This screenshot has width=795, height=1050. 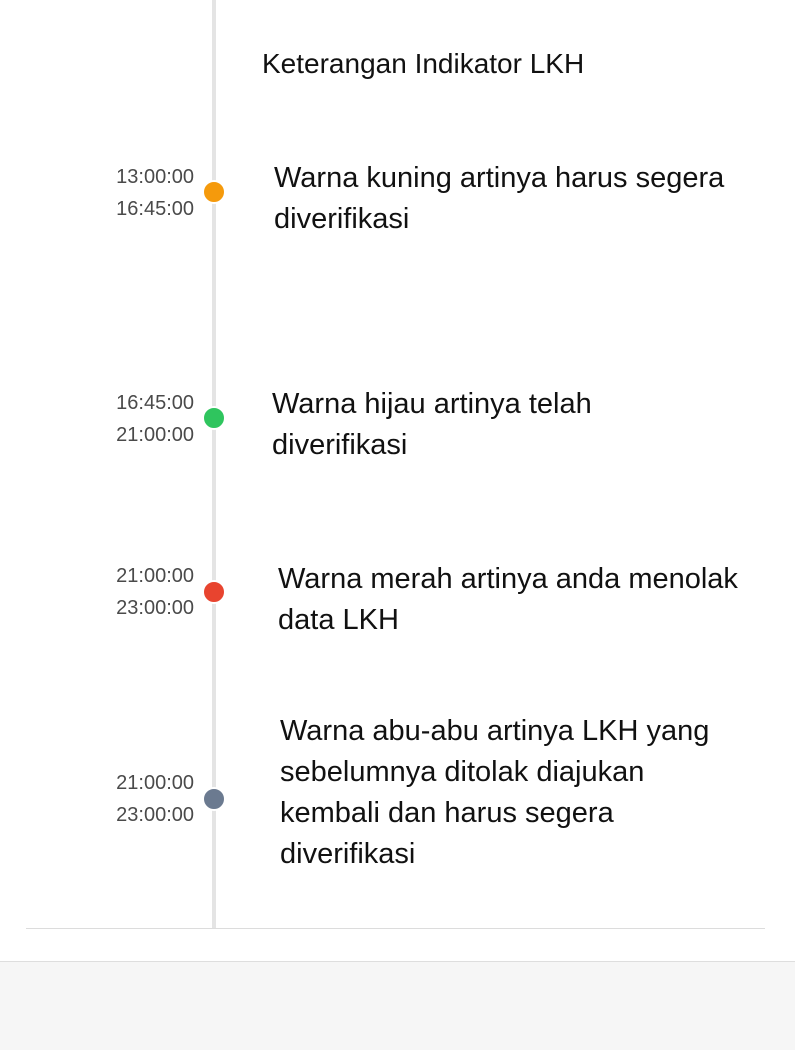 I want to click on footer-bar, so click(x=397, y=1005).